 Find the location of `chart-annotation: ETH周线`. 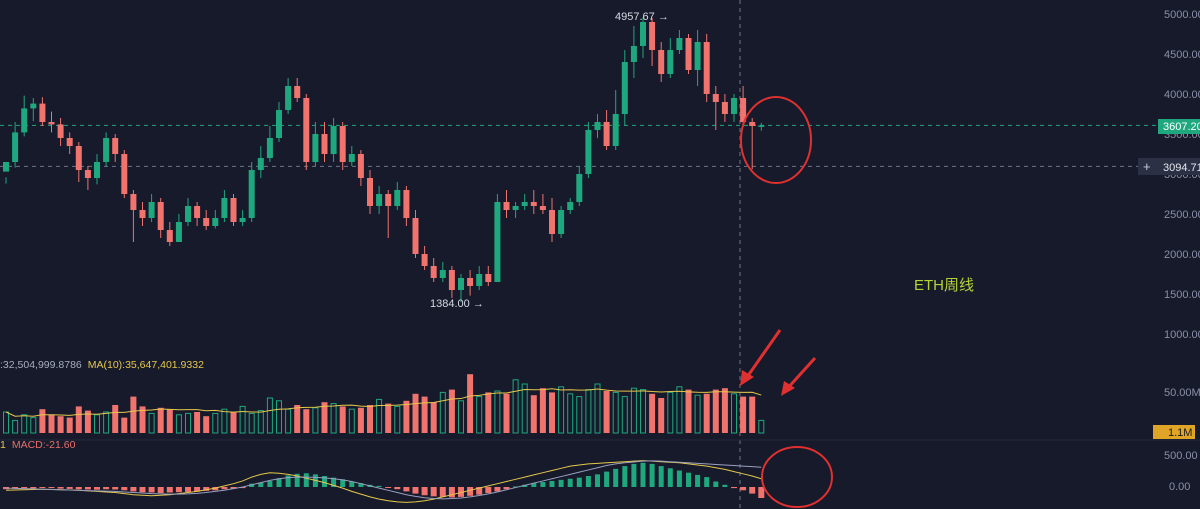

chart-annotation: ETH周线 is located at coordinates (944, 285).